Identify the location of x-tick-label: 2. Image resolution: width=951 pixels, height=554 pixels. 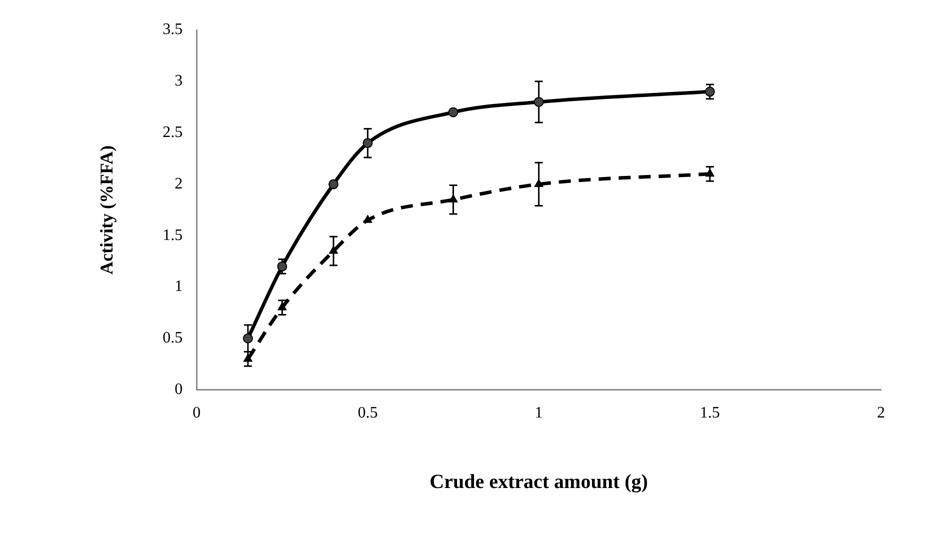
(881, 413).